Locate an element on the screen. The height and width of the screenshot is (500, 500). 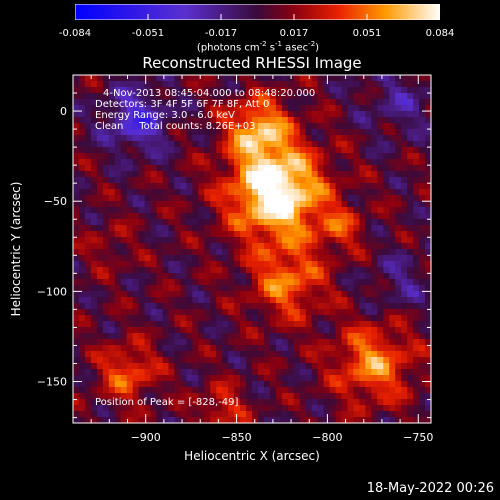
y-tick-label: −50 is located at coordinates (55, 201).